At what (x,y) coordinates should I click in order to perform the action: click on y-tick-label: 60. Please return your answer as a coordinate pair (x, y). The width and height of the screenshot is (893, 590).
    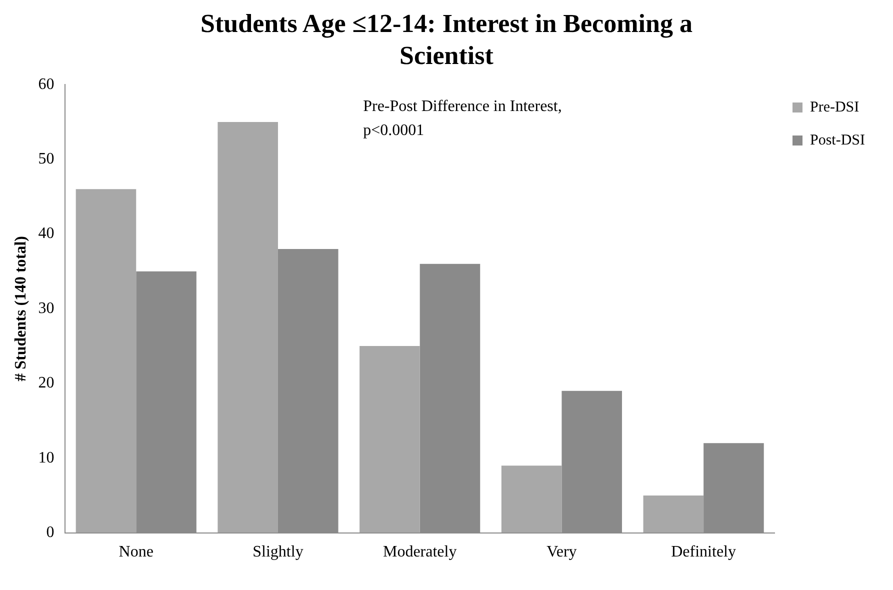
    Looking at the image, I should click on (46, 84).